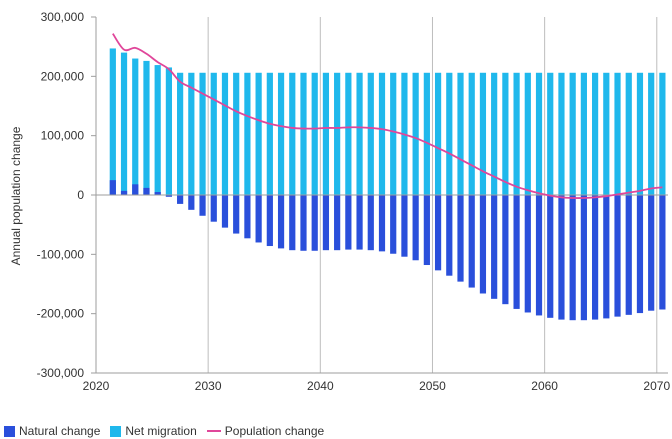 The image size is (672, 439). Describe the element at coordinates (393, 133) in the screenshot. I see `bar-net-migration-2046` at that location.